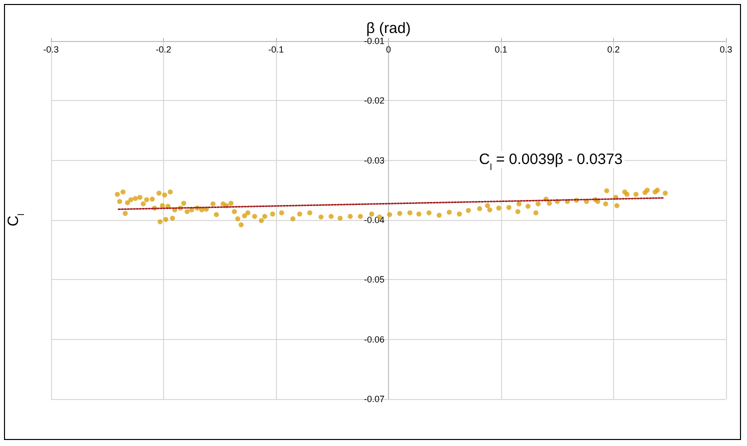 The image size is (747, 446). What do you see at coordinates (389, 49) in the screenshot?
I see `x-tick-label: 0` at bounding box center [389, 49].